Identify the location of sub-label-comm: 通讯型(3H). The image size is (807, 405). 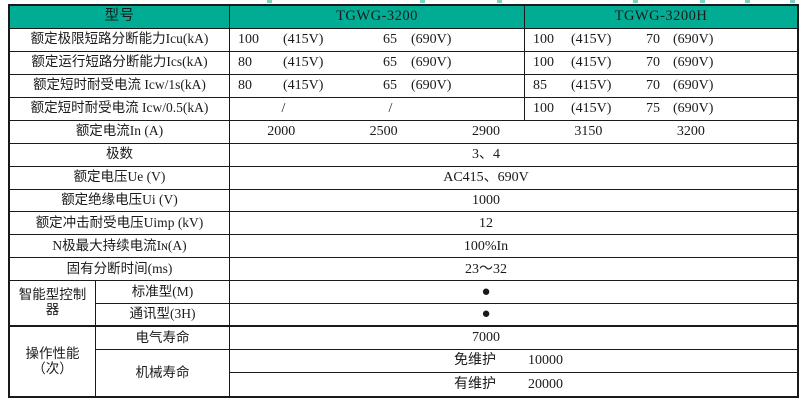
(163, 316).